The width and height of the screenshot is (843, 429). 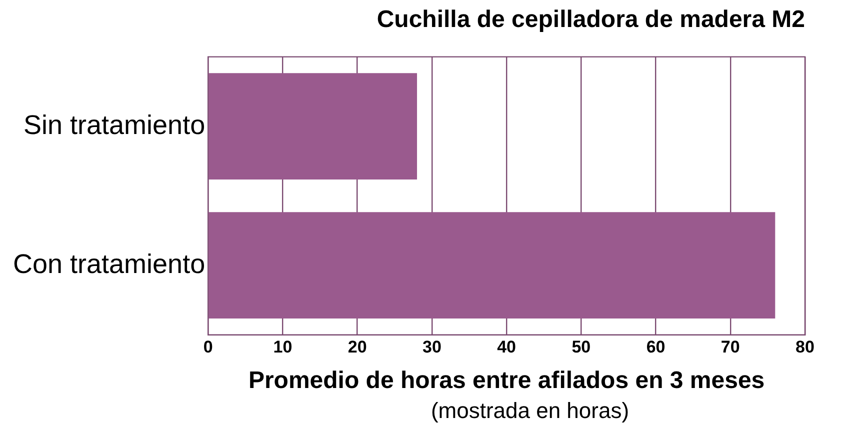 What do you see at coordinates (109, 263) in the screenshot?
I see `y-tick-label: Con tratamiento` at bounding box center [109, 263].